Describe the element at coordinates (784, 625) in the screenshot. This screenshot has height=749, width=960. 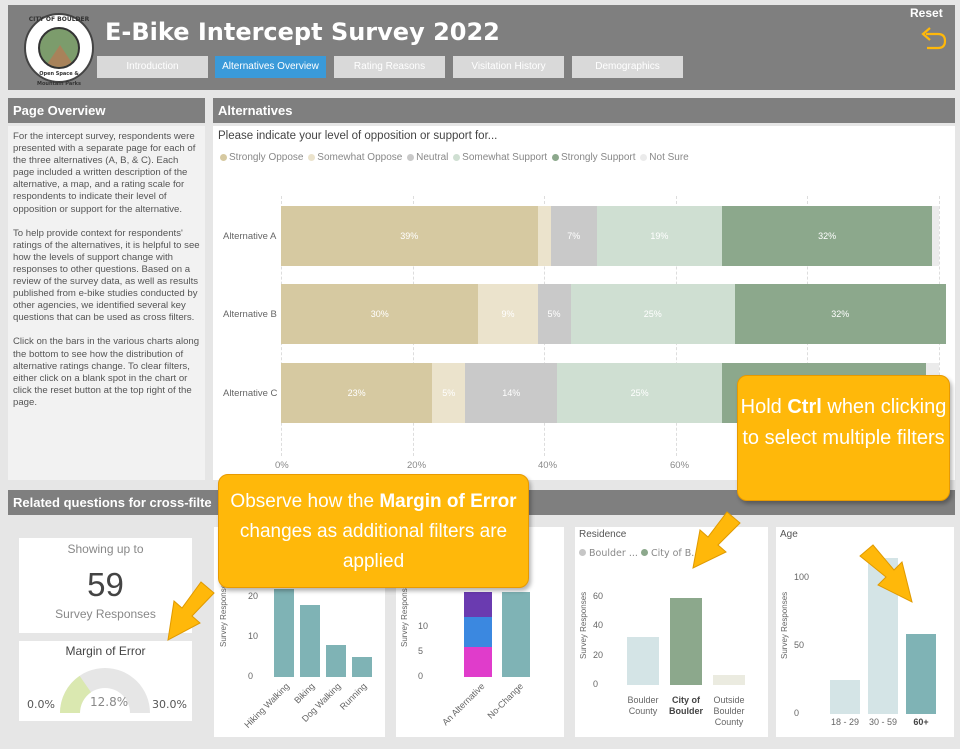
I see `age-y-axis-label: Survey Responses` at that location.